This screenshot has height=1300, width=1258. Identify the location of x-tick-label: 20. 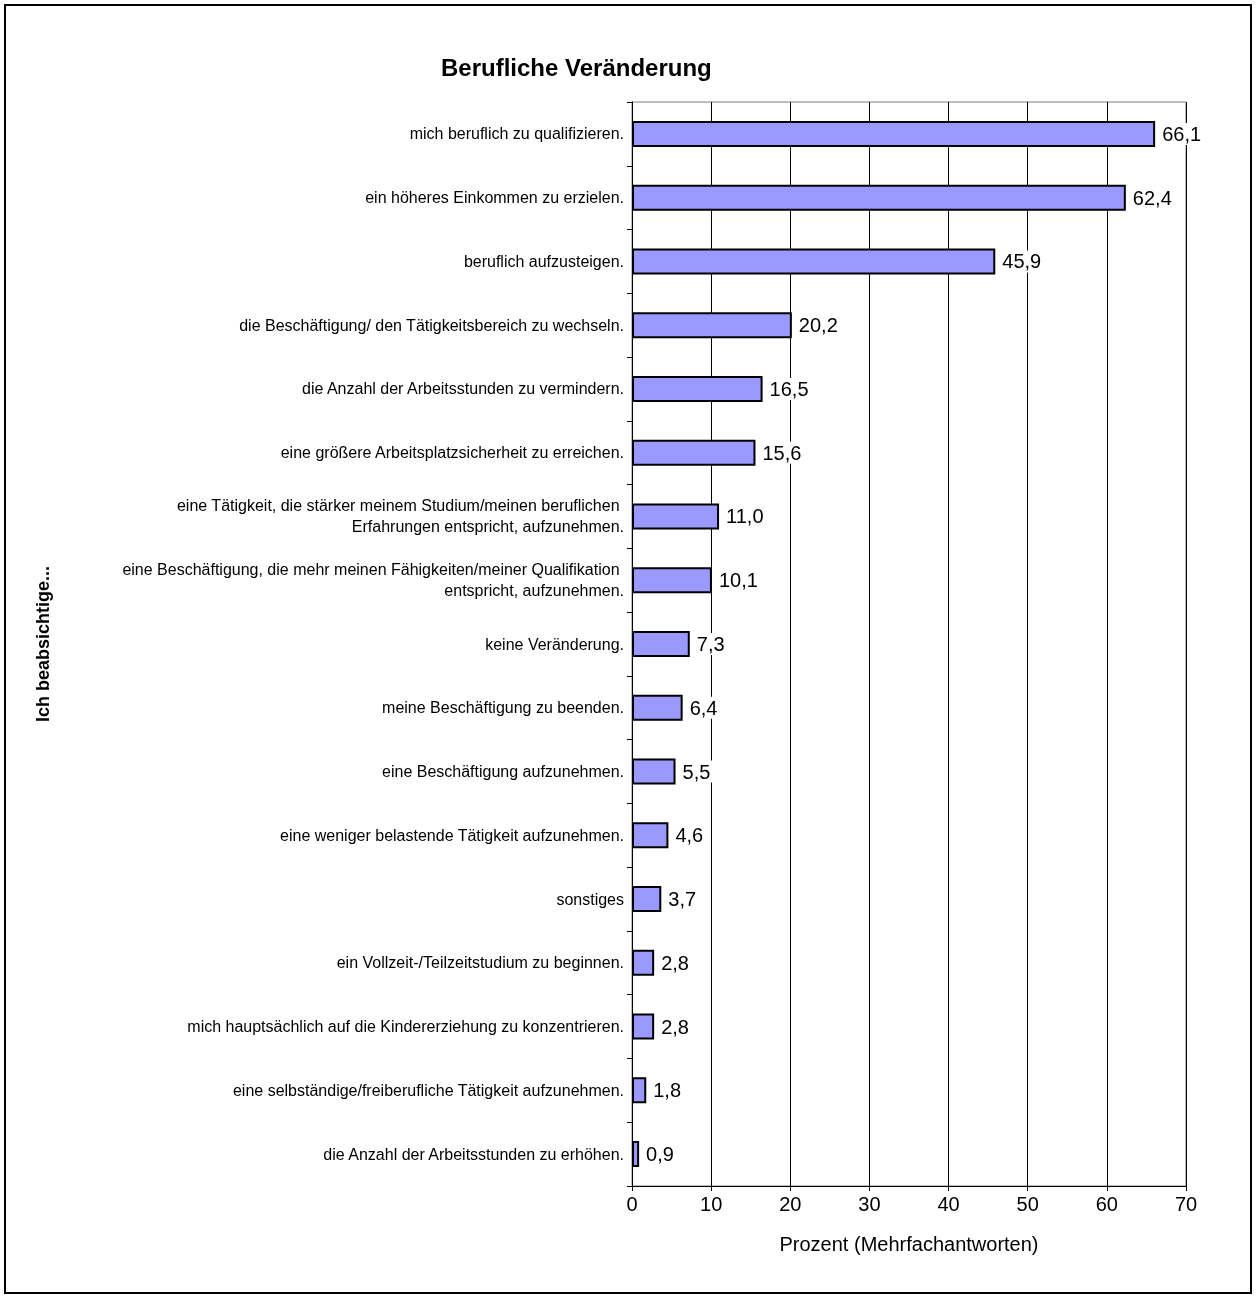
(790, 1204).